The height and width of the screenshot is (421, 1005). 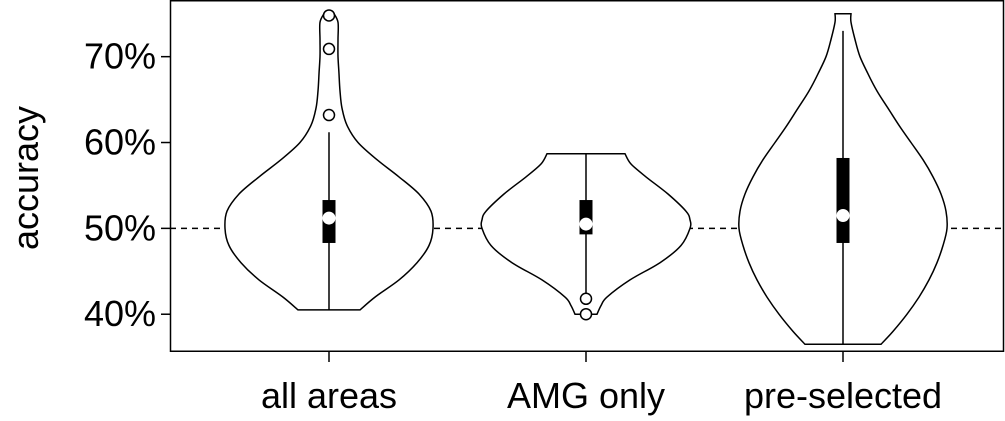 What do you see at coordinates (329, 395) in the screenshot?
I see `x-tick-label: all areas` at bounding box center [329, 395].